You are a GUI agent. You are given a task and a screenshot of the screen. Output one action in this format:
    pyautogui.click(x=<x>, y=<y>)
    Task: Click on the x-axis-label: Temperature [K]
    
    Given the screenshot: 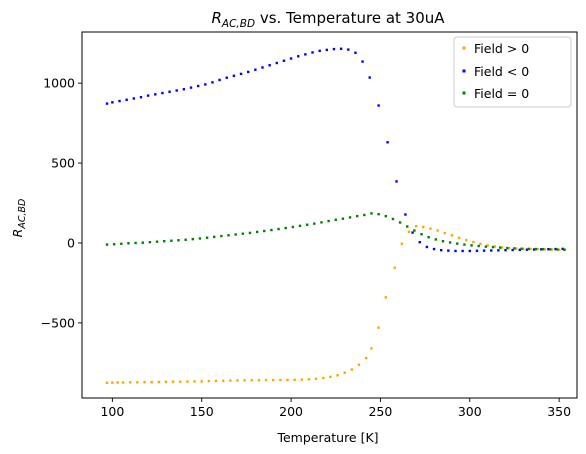 What is the action you would take?
    pyautogui.click(x=327, y=437)
    